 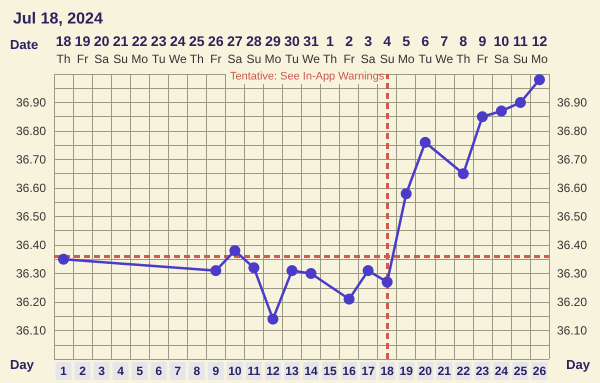 What do you see at coordinates (178, 371) in the screenshot?
I see `x2-tick-label: 7` at bounding box center [178, 371].